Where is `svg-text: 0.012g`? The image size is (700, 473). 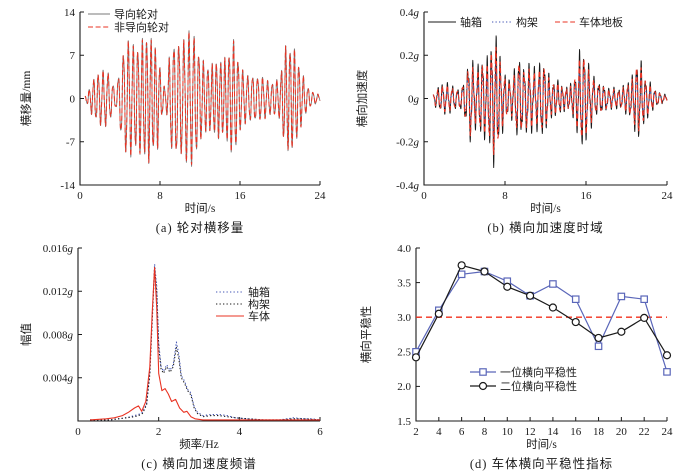 svg-text: 0.012g is located at coordinates (58, 292).